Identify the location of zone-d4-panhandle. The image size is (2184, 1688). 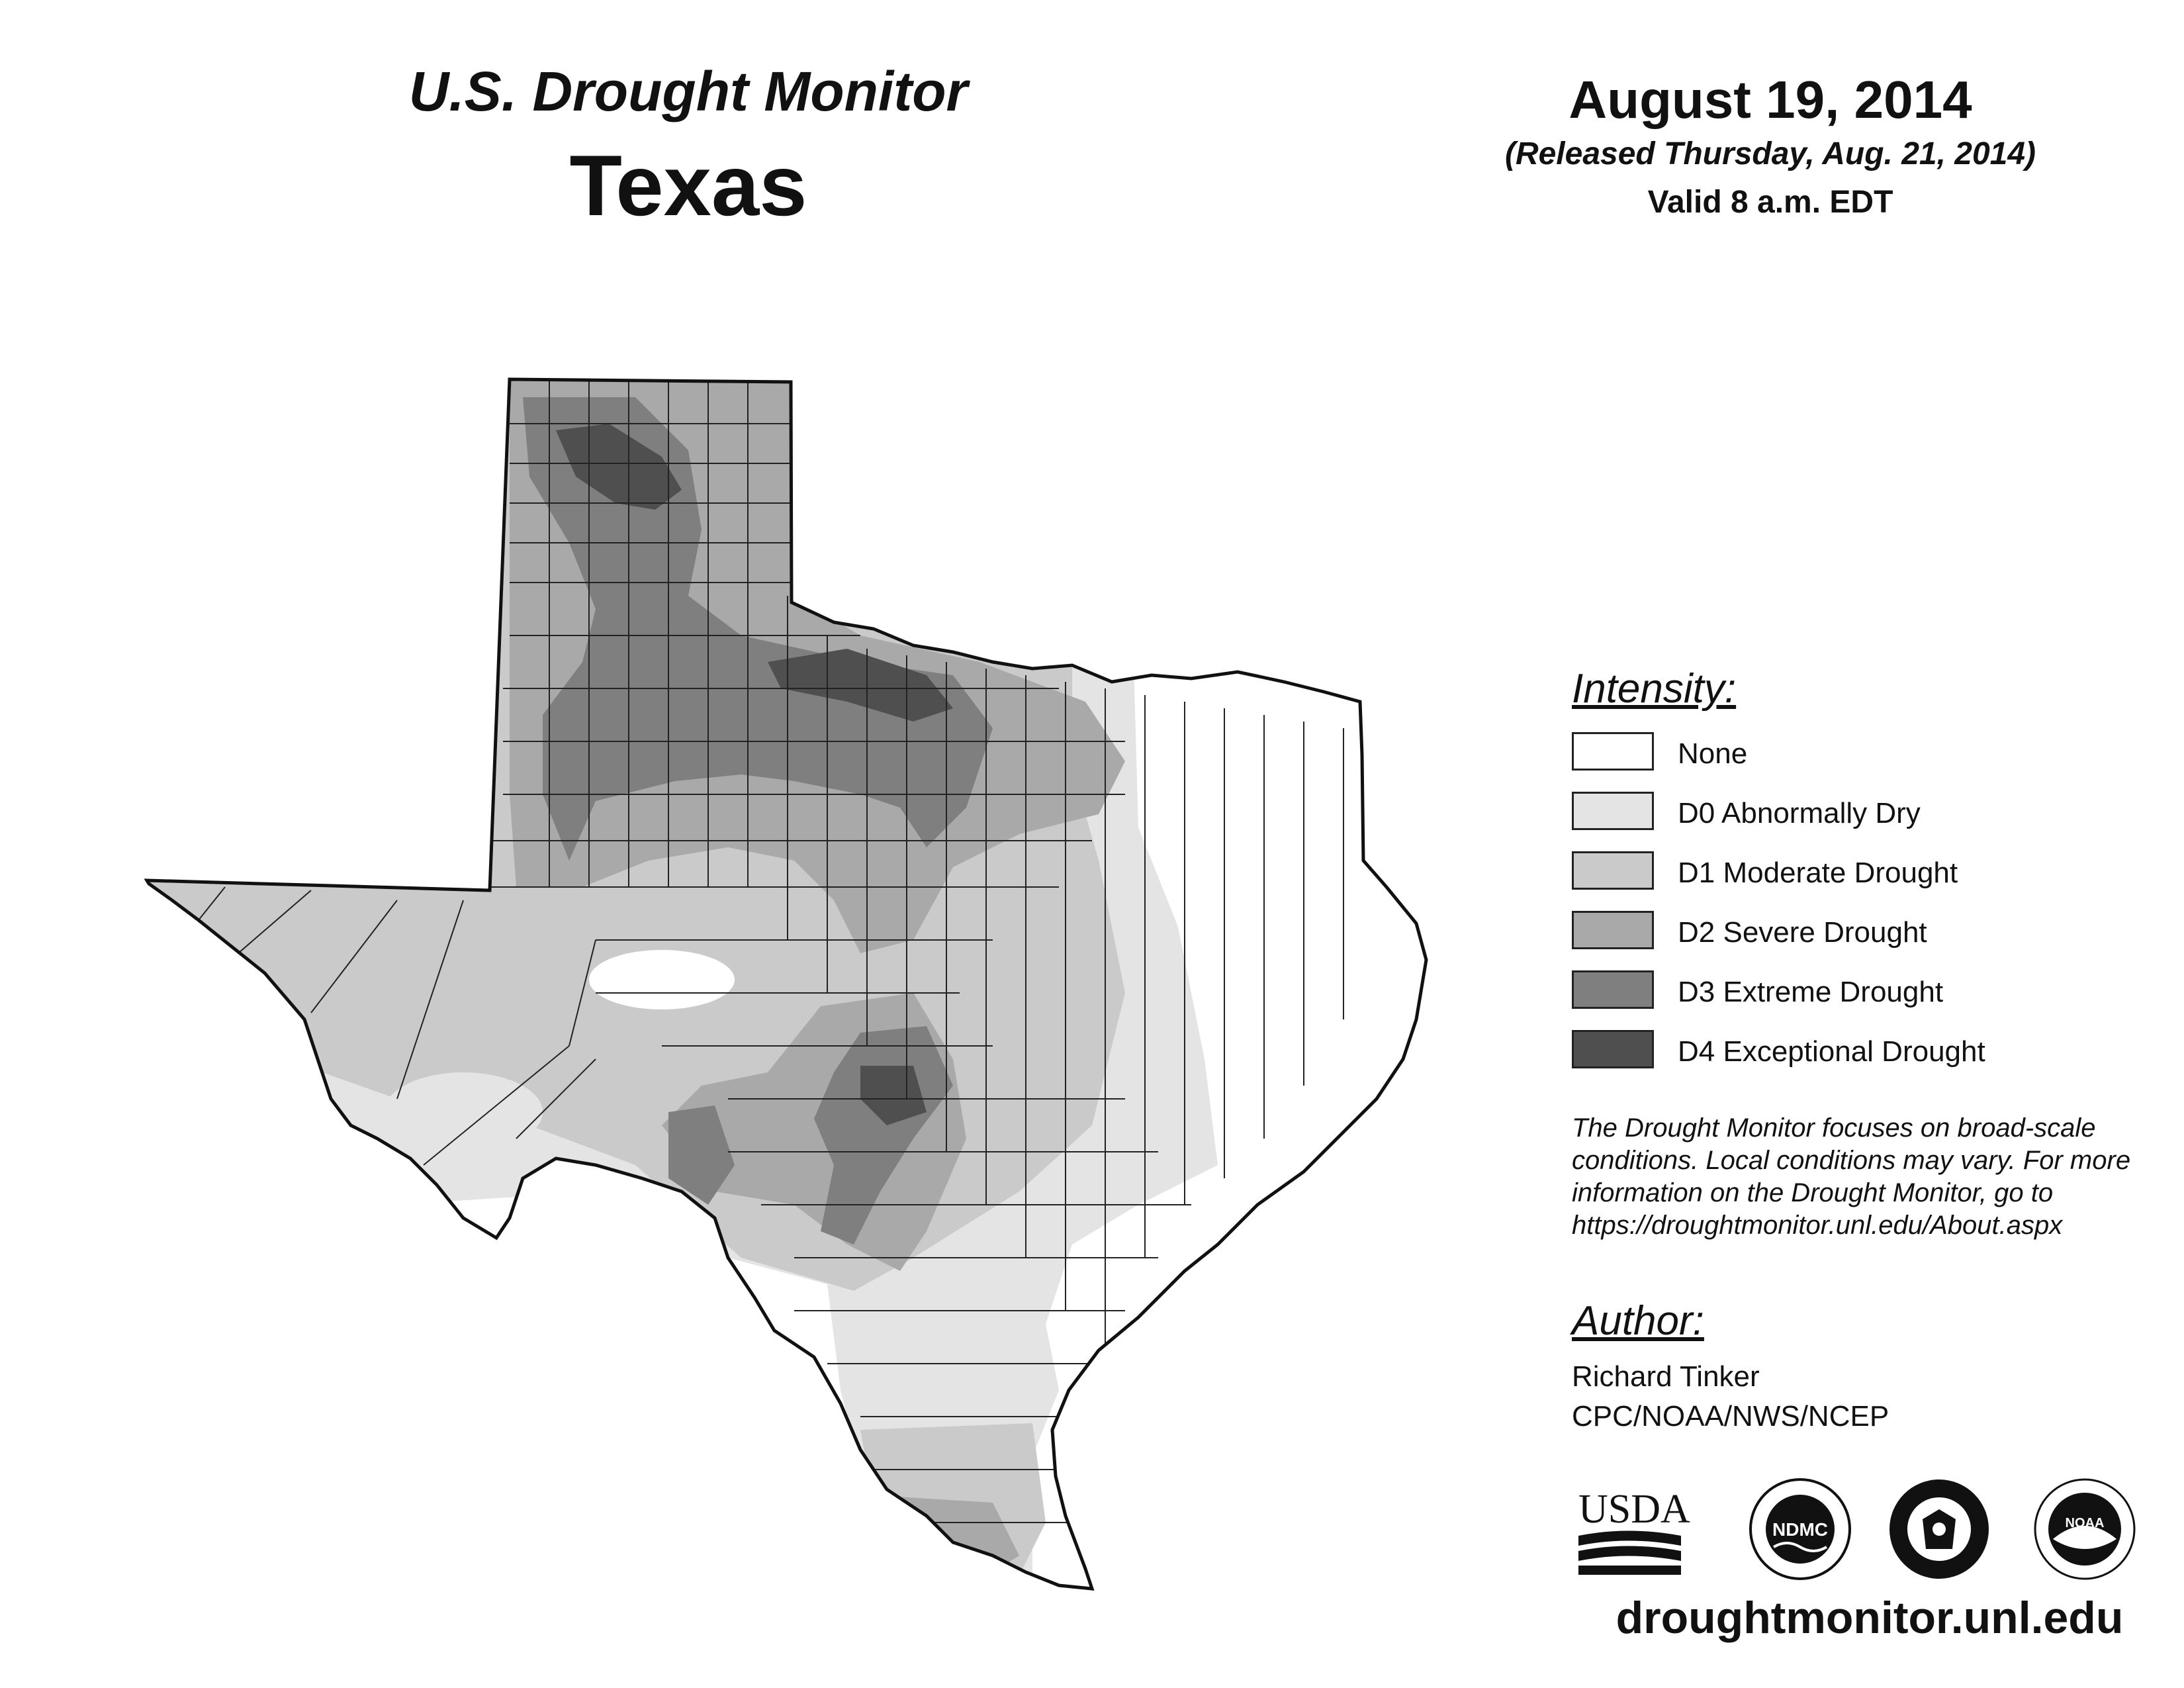
(619, 467).